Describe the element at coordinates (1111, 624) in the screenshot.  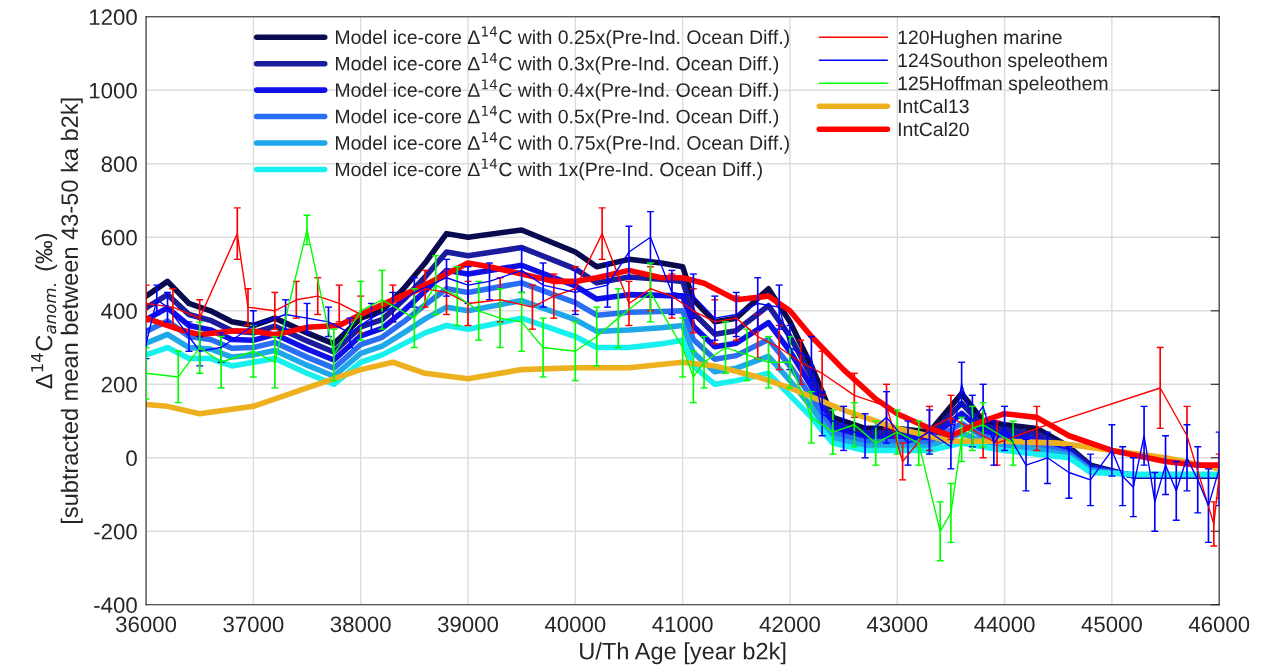
I see `x-tick-label: 45000` at that location.